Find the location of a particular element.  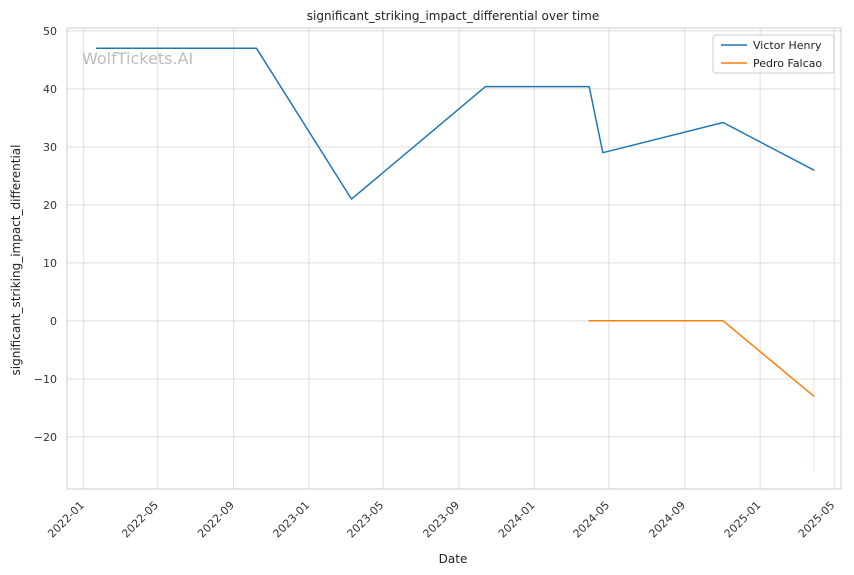

legend-entry-pedro-falcao: Pedro Falcao is located at coordinates (787, 63).